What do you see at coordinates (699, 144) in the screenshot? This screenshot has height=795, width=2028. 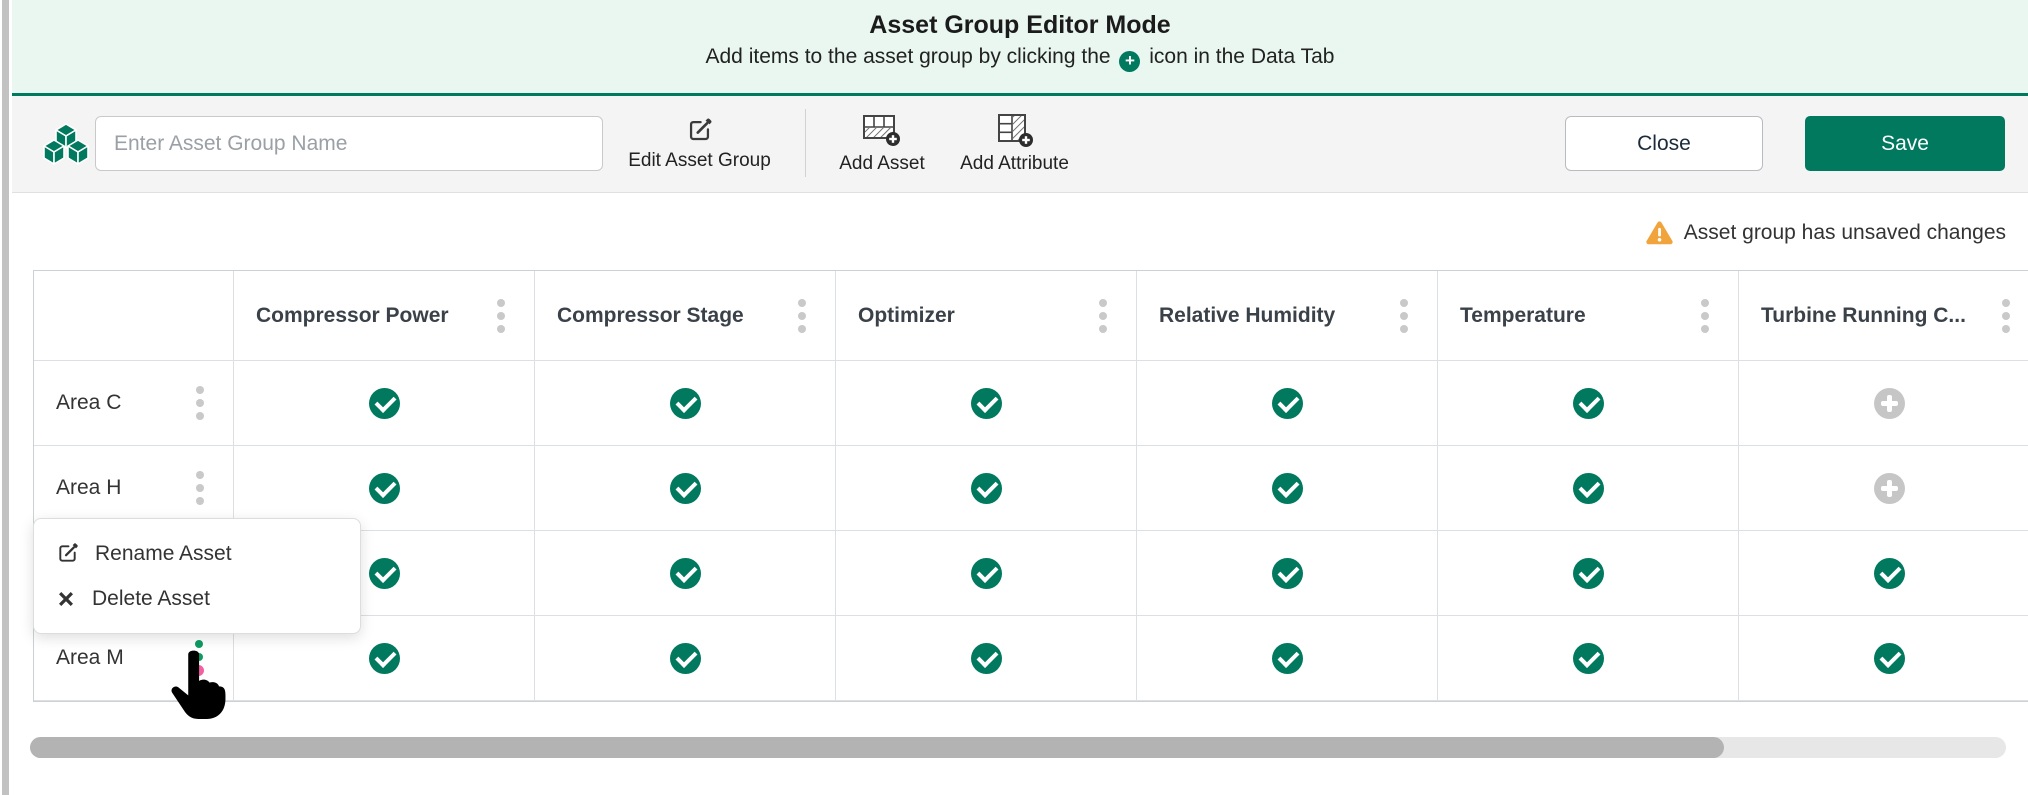 I see `edit-asset-group-button: Edit Asset Group` at bounding box center [699, 144].